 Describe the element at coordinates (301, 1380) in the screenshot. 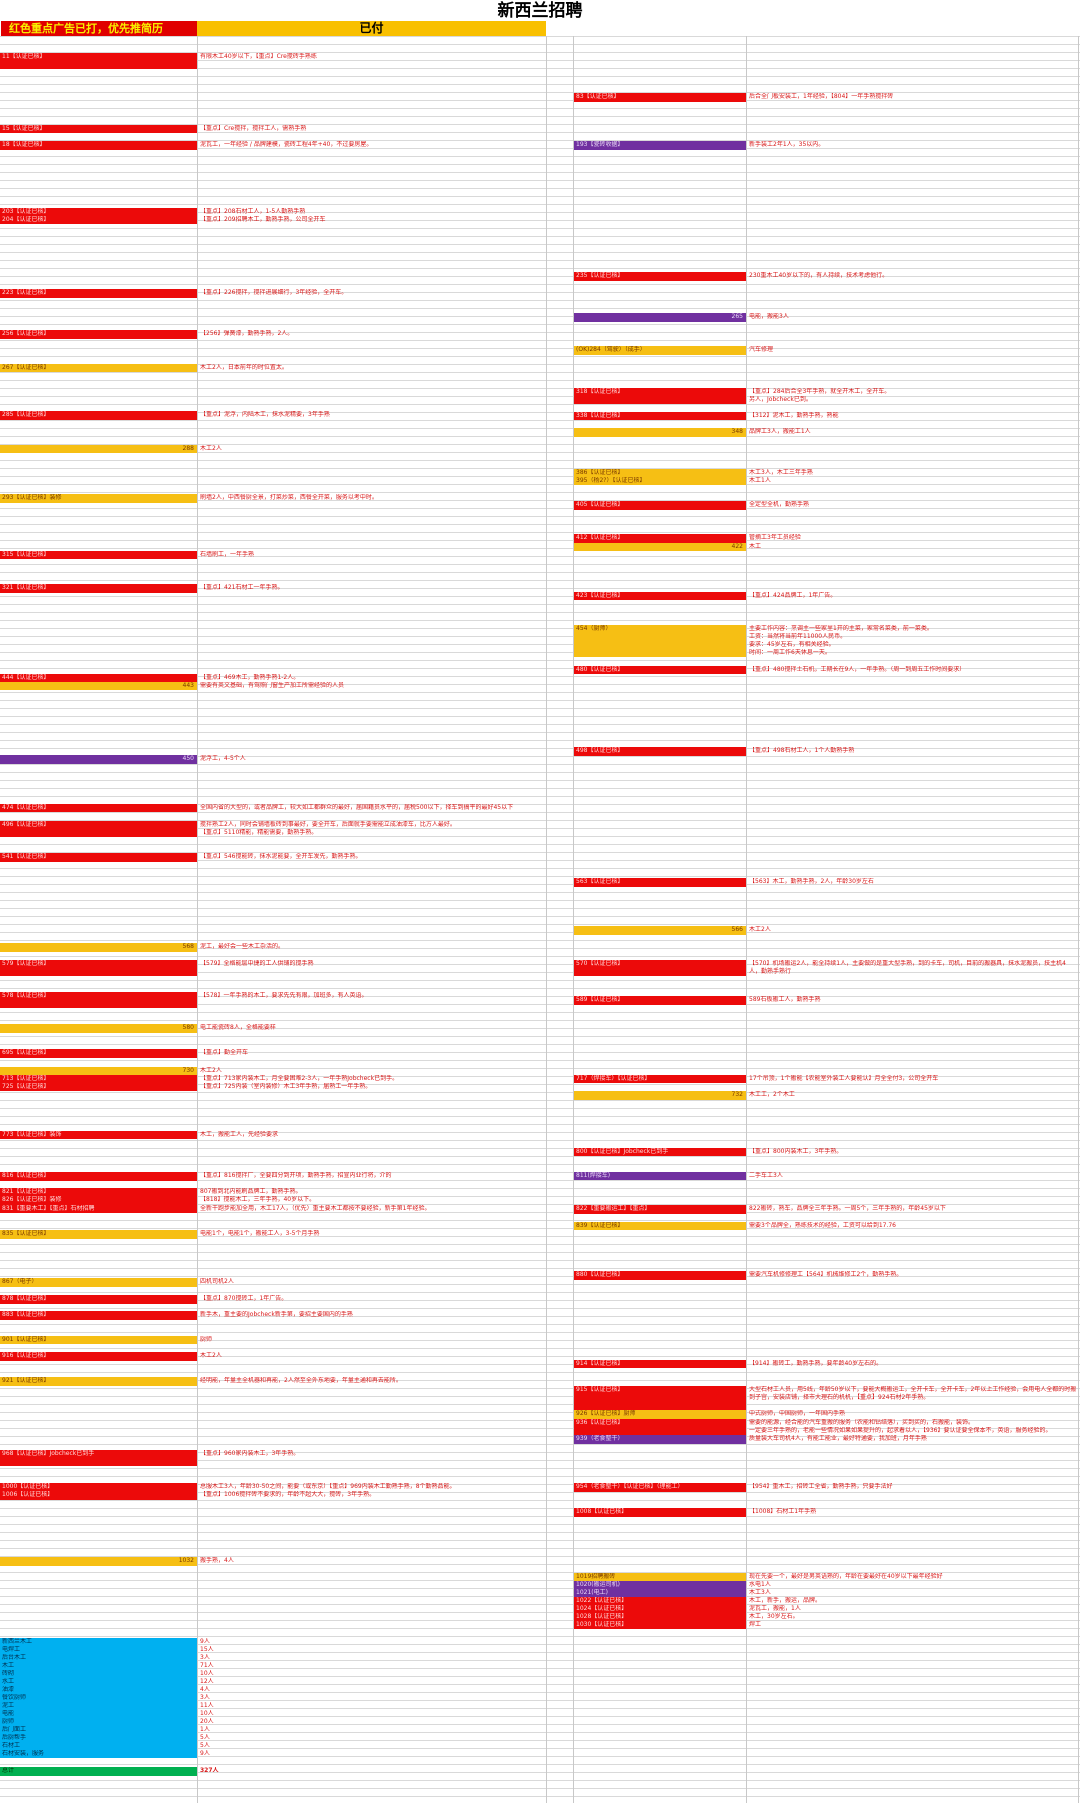

I see `left-job-desc-cell: 经明能，年量主全机器和再能，2人然至全外东地要，年量主通和再去能所。` at that location.